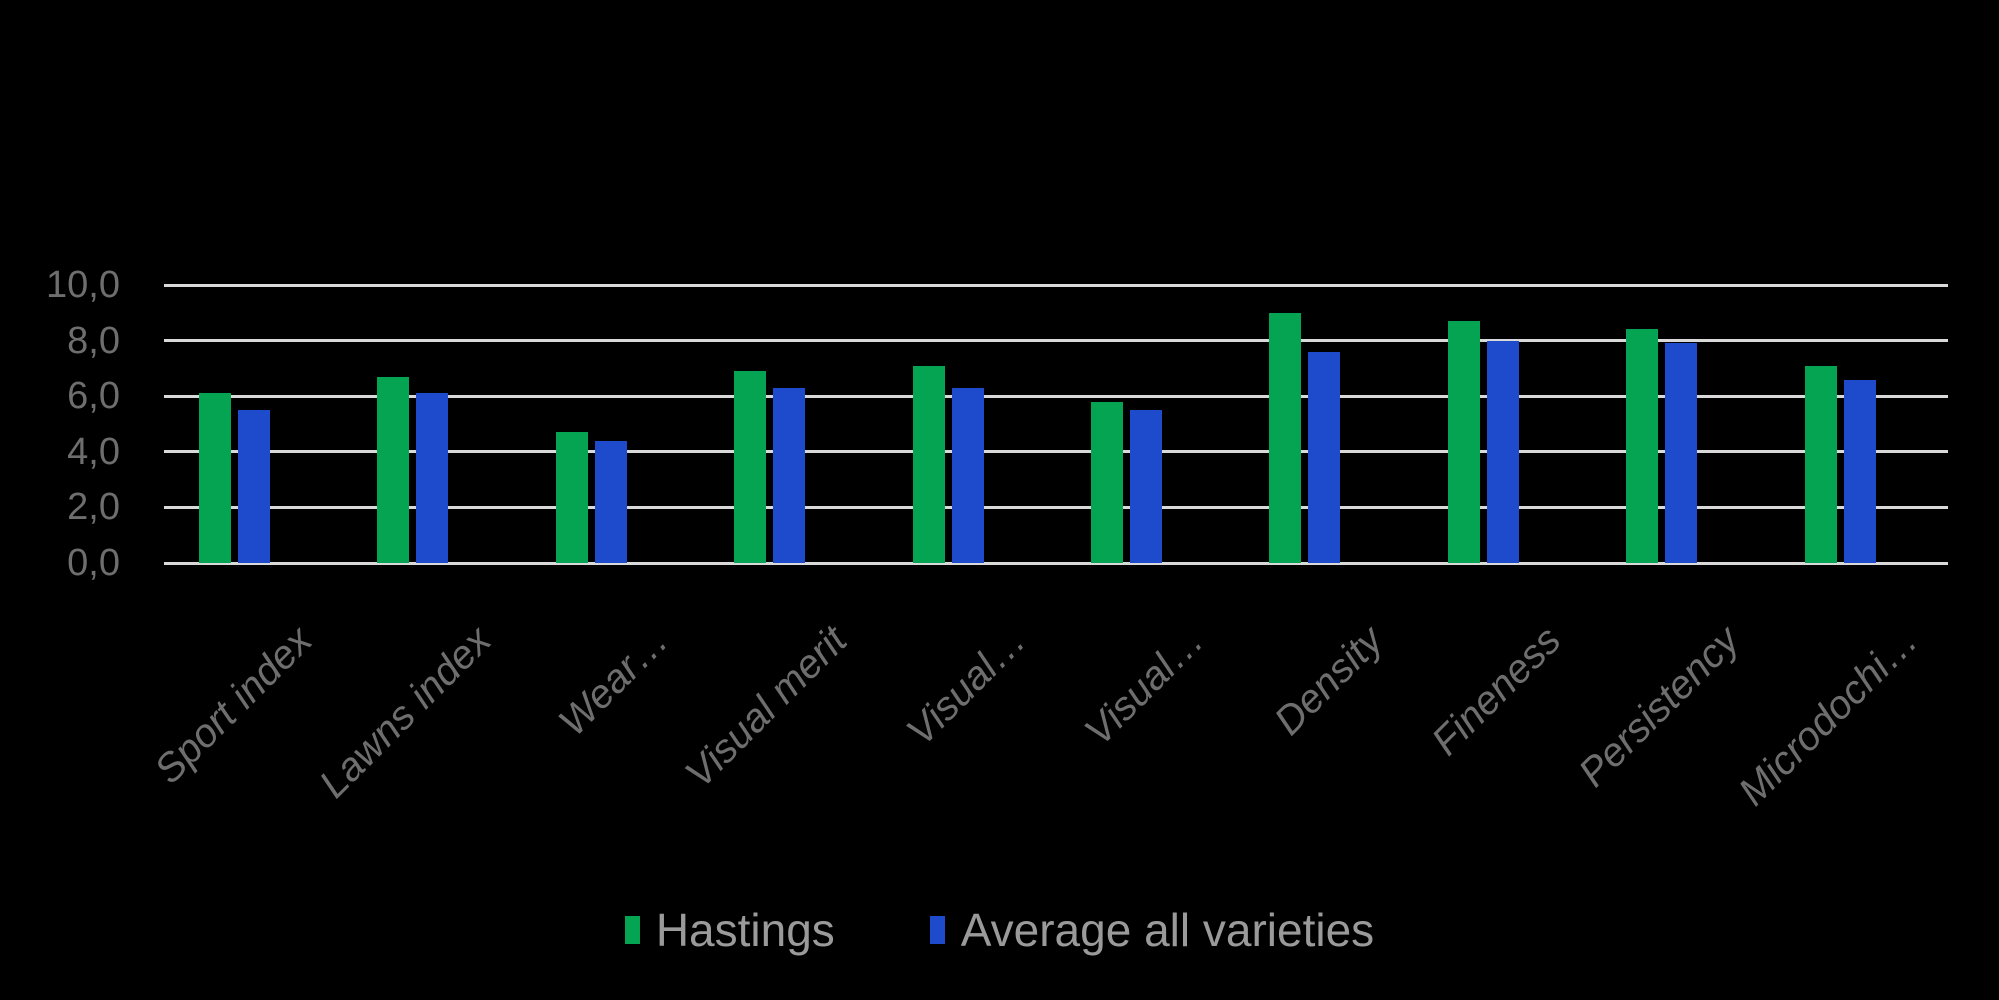 The width and height of the screenshot is (1999, 1000). I want to click on bar-group-lawns-index, so click(431, 424).